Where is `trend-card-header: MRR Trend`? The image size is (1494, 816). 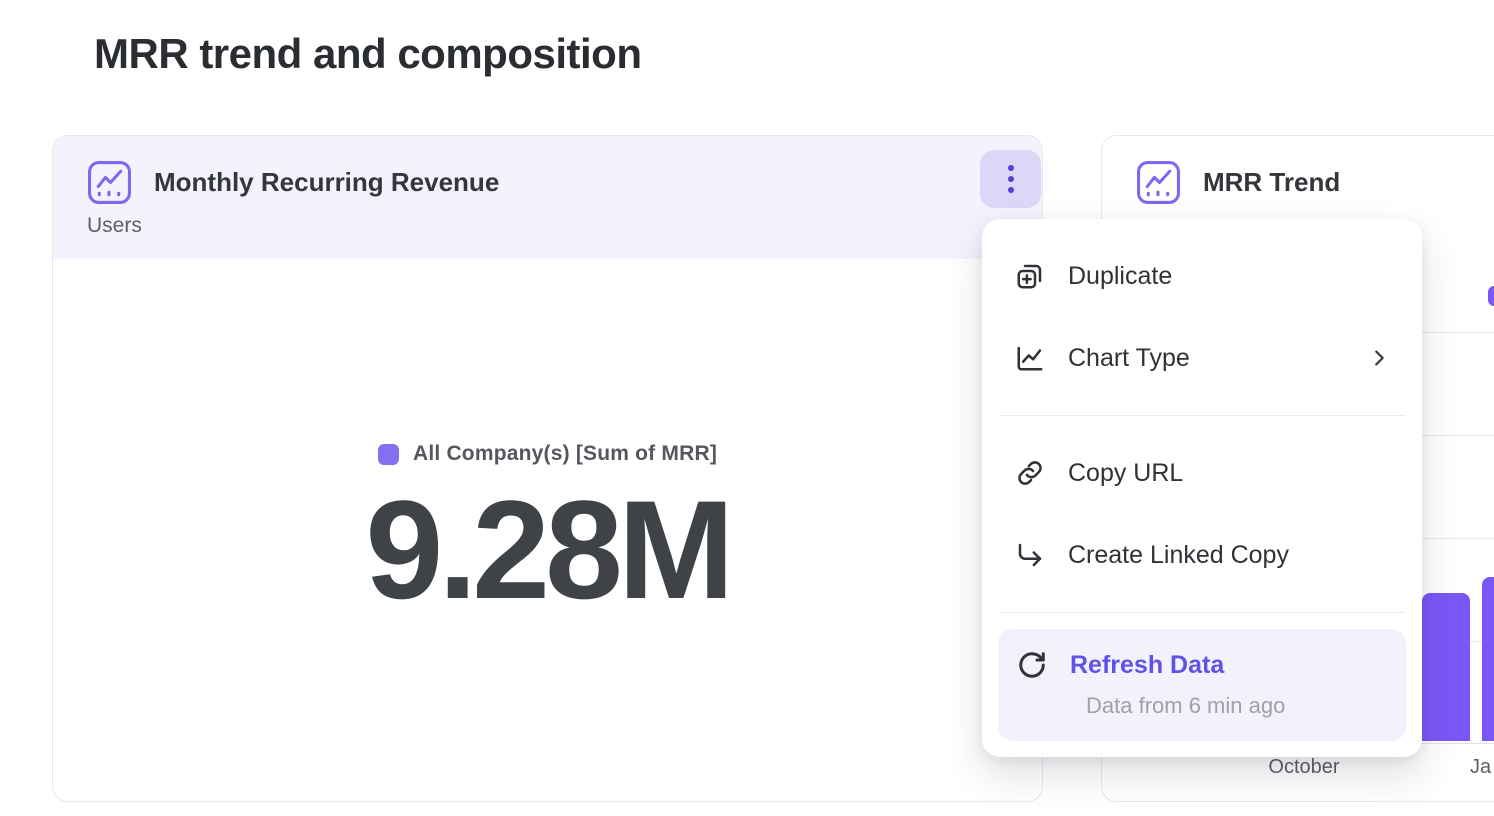
trend-card-header: MRR Trend is located at coordinates (1298, 197).